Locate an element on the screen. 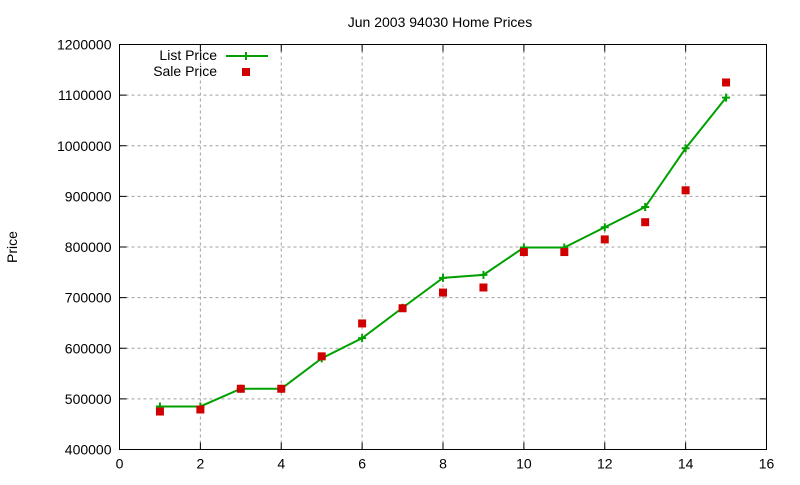 The height and width of the screenshot is (485, 800). legend-marker-list-price is located at coordinates (246, 56).